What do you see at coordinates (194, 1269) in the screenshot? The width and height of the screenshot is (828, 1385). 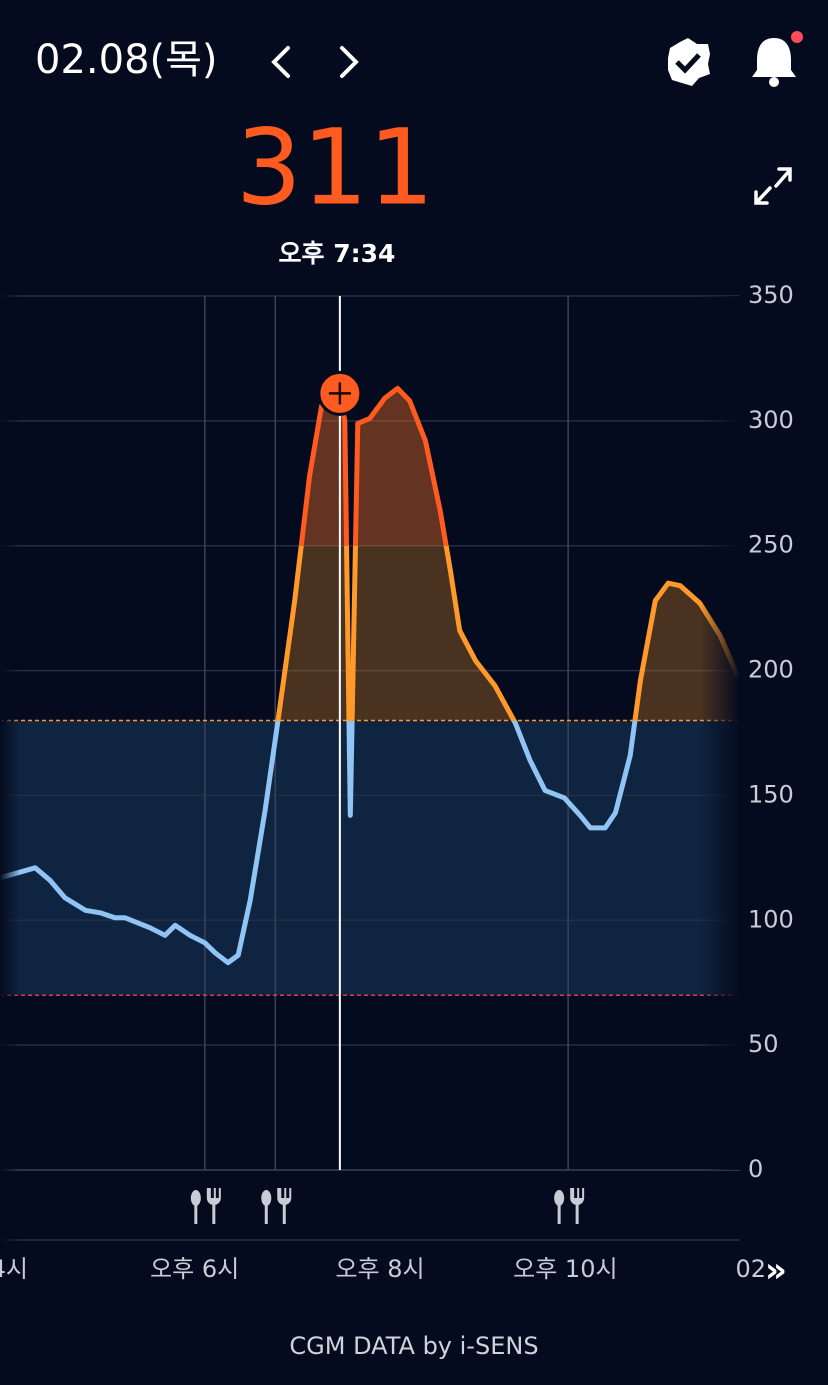 I see `x-tick-label: 오후 6시` at bounding box center [194, 1269].